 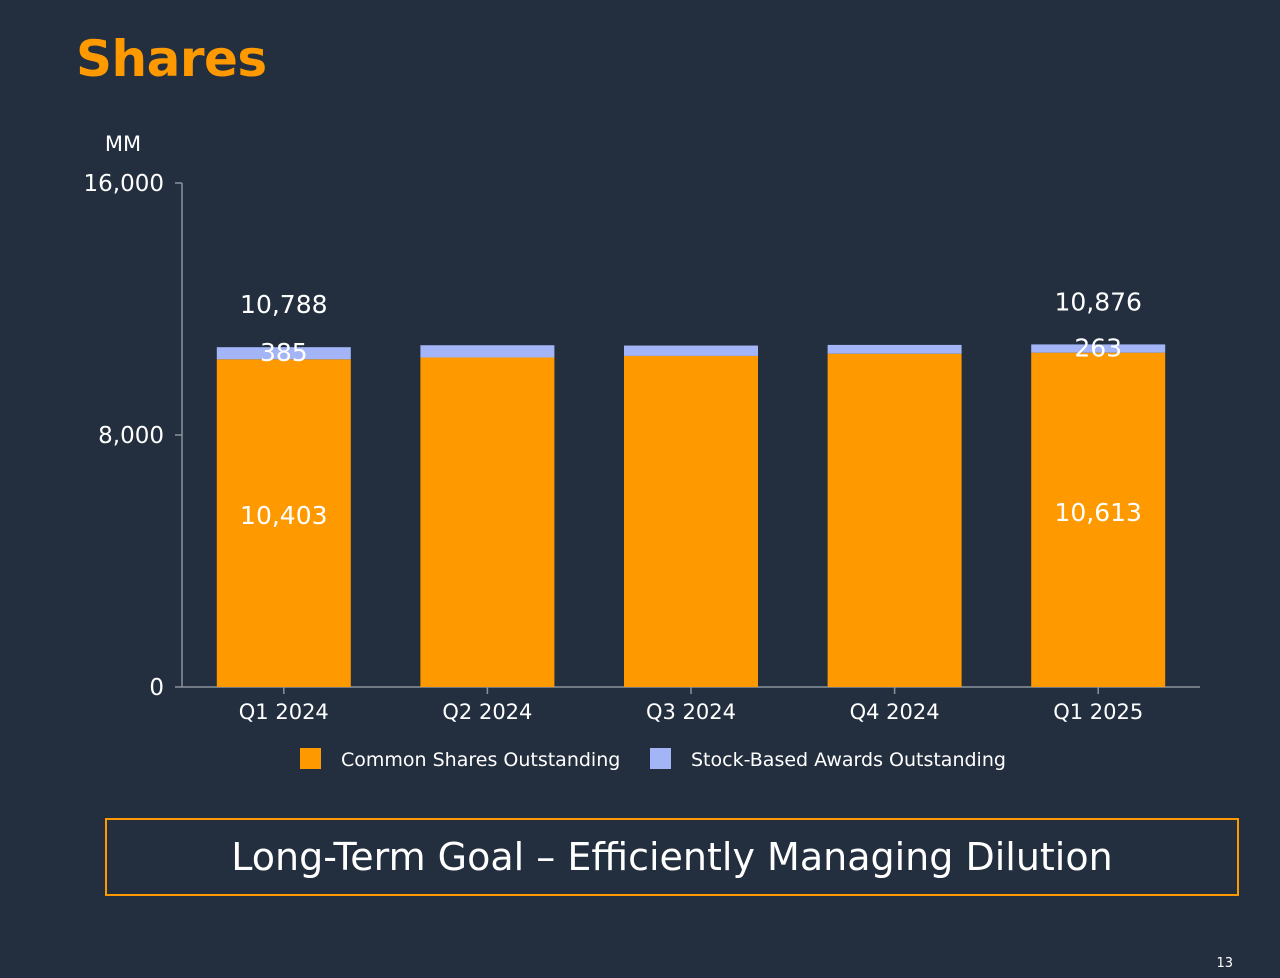 I want to click on legend-common-shares-label: Common Shares Outstanding, so click(x=480, y=760).